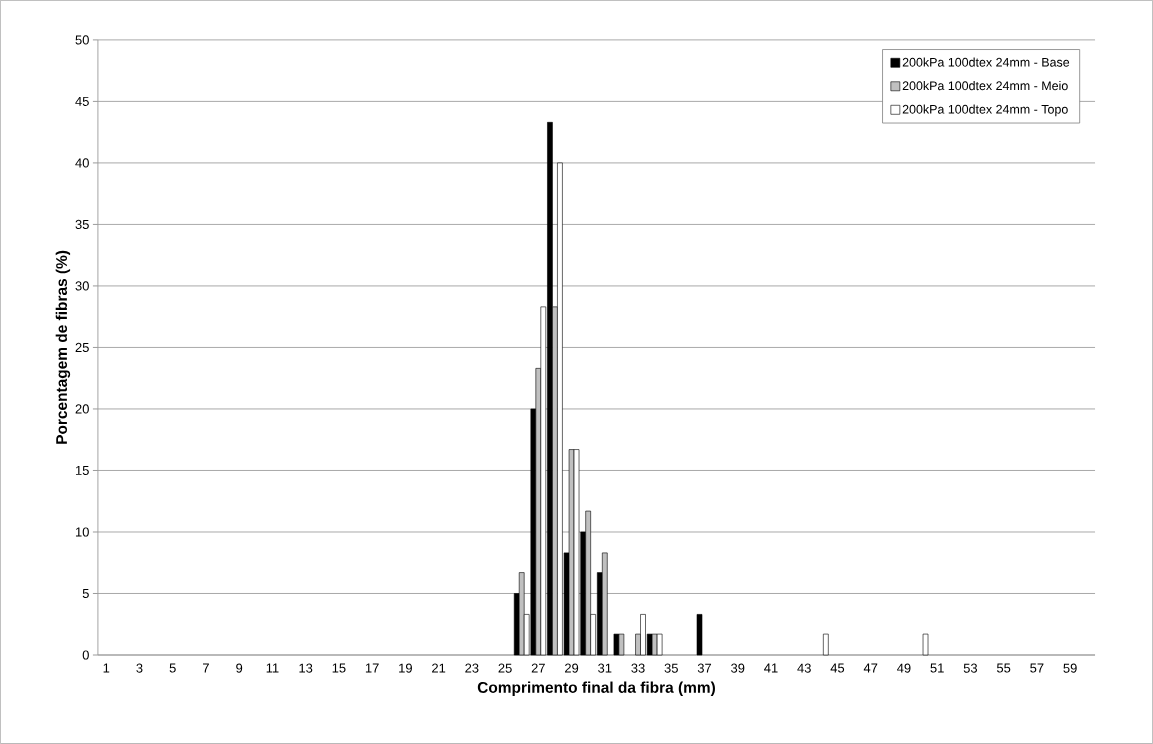  What do you see at coordinates (82, 163) in the screenshot?
I see `y-tick-label: 40` at bounding box center [82, 163].